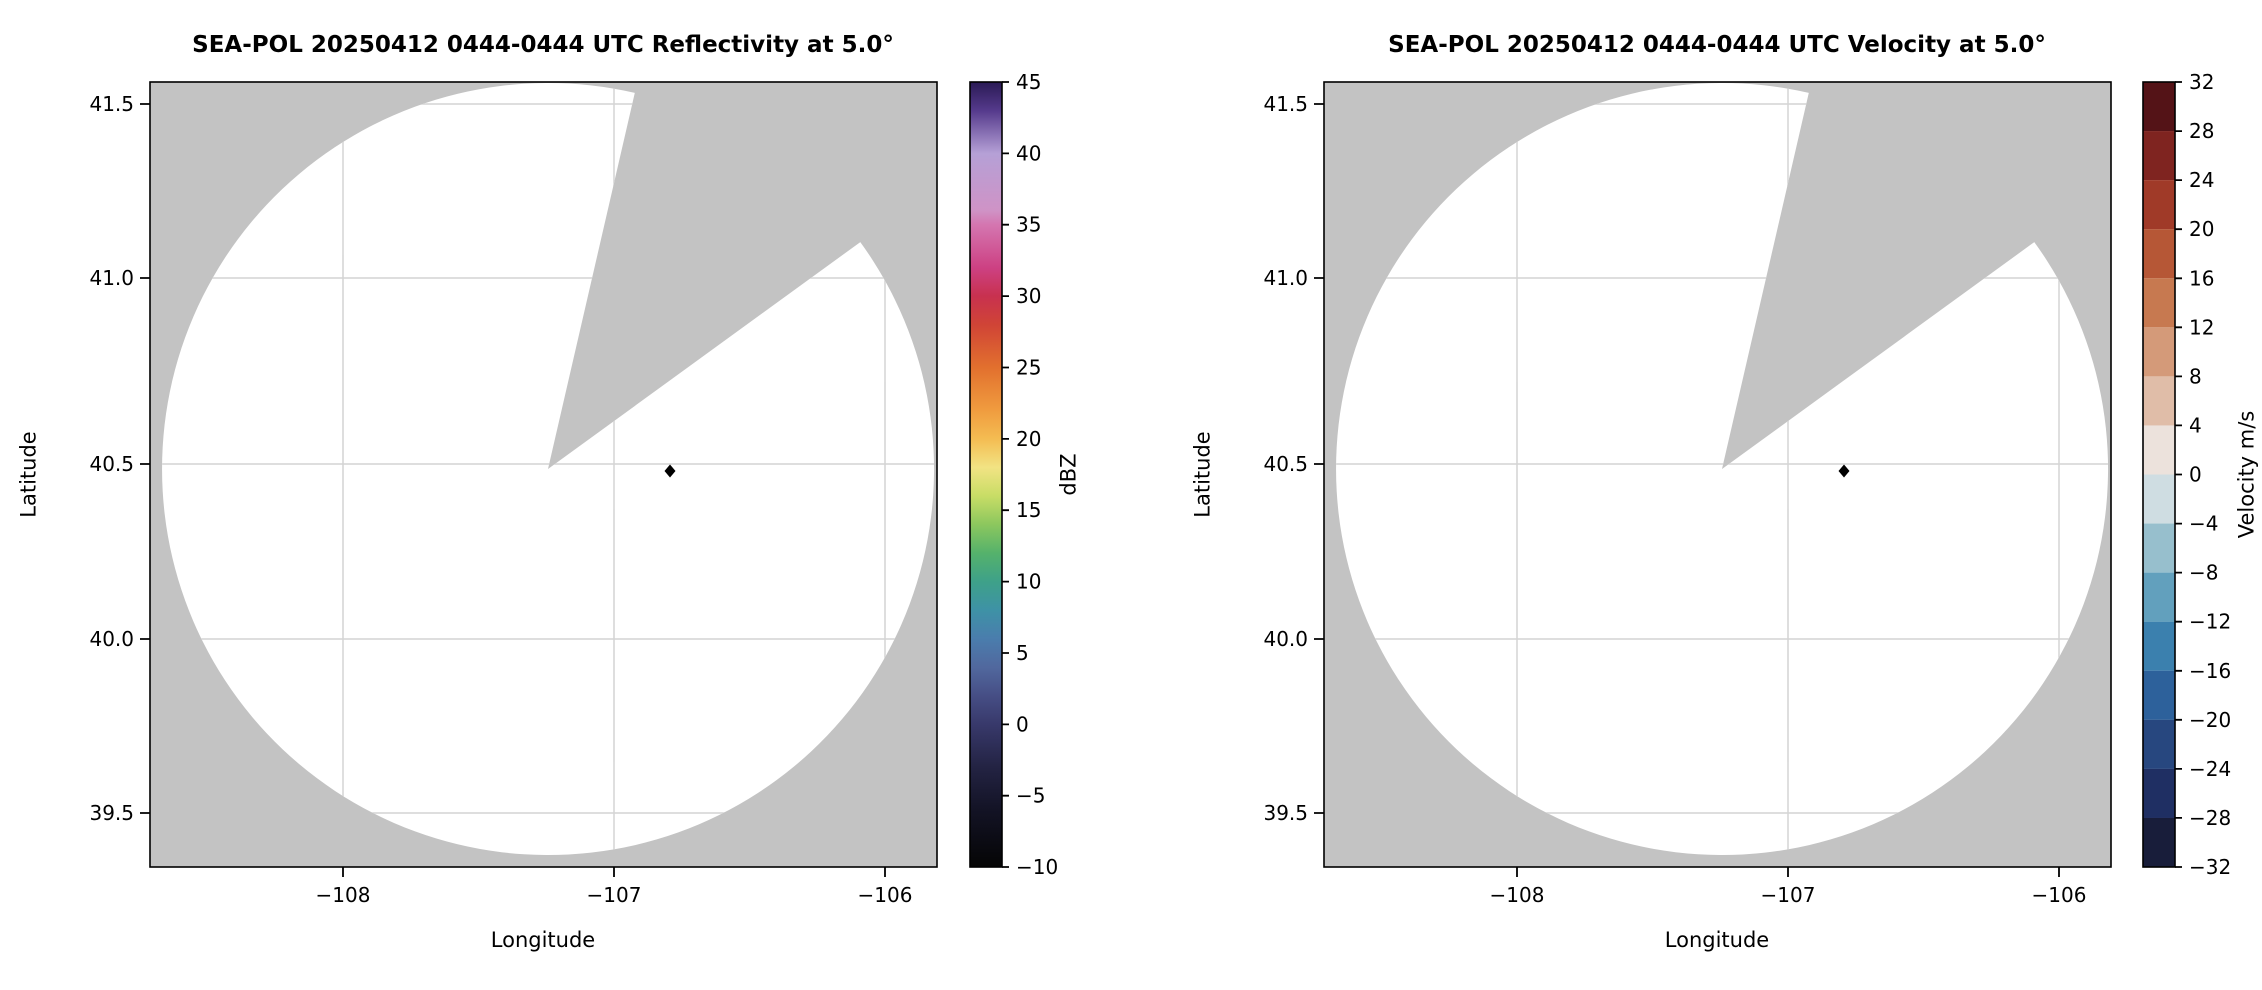 This screenshot has height=990, width=2262. What do you see at coordinates (1028, 582) in the screenshot?
I see `colorbar-tick-label: 10` at bounding box center [1028, 582].